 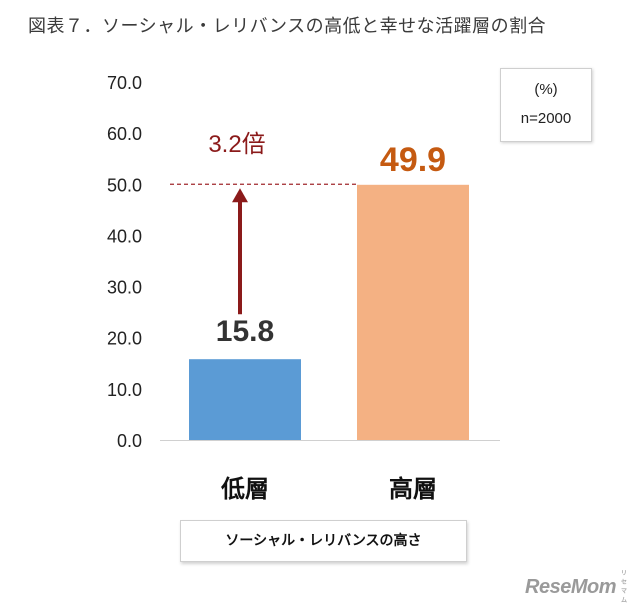 What do you see at coordinates (124, 390) in the screenshot?
I see `y-tick-label: 10.0` at bounding box center [124, 390].